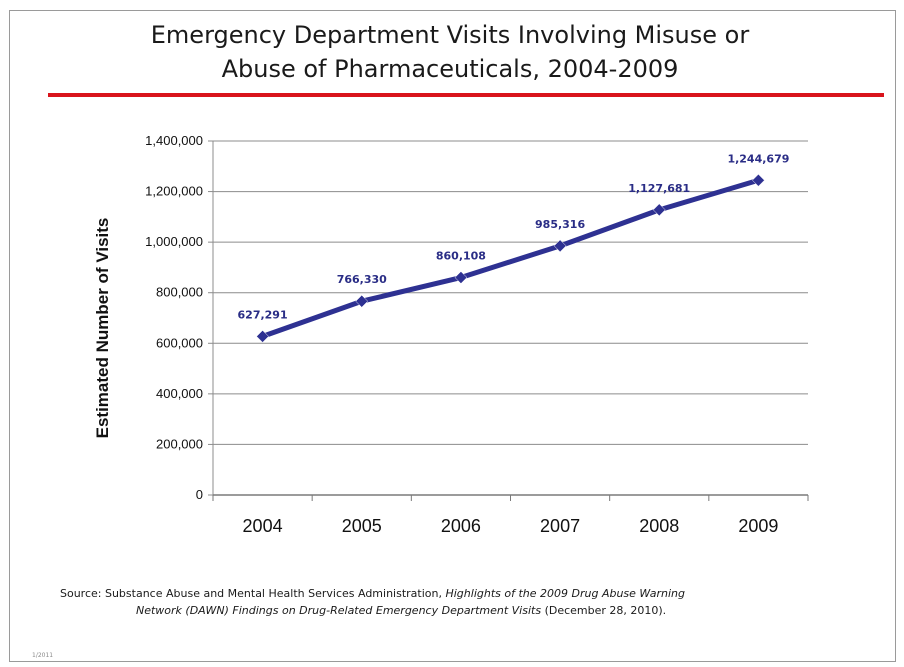 The width and height of the screenshot is (904, 667). What do you see at coordinates (43, 655) in the screenshot?
I see `footnote: 1/2011` at bounding box center [43, 655].